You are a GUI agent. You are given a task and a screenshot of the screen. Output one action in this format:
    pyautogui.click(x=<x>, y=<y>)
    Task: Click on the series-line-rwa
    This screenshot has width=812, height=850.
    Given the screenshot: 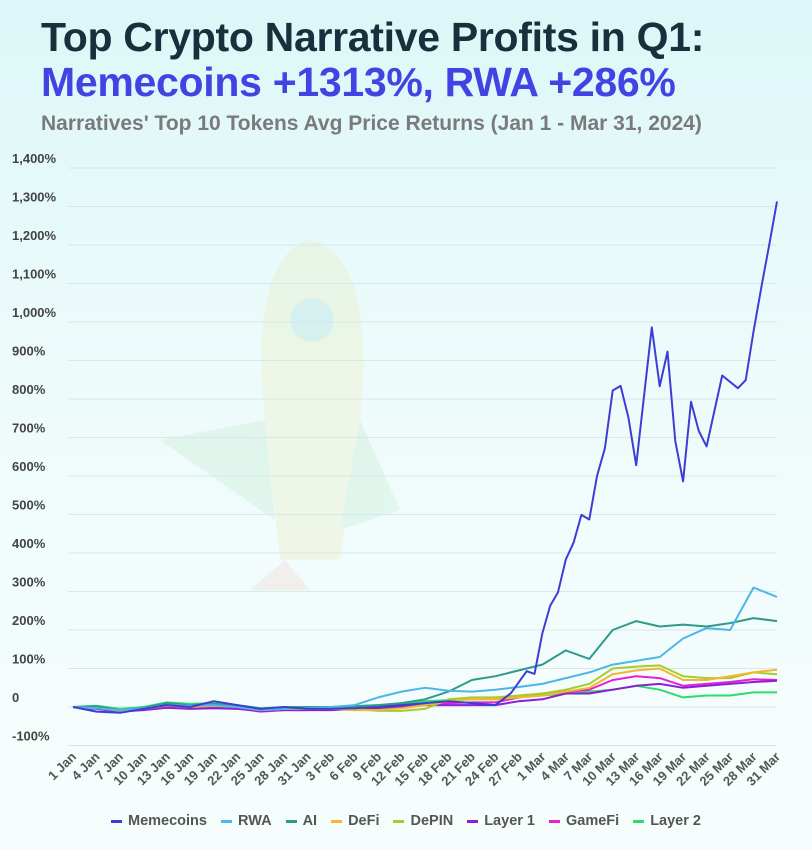 What is the action you would take?
    pyautogui.click(x=425, y=649)
    